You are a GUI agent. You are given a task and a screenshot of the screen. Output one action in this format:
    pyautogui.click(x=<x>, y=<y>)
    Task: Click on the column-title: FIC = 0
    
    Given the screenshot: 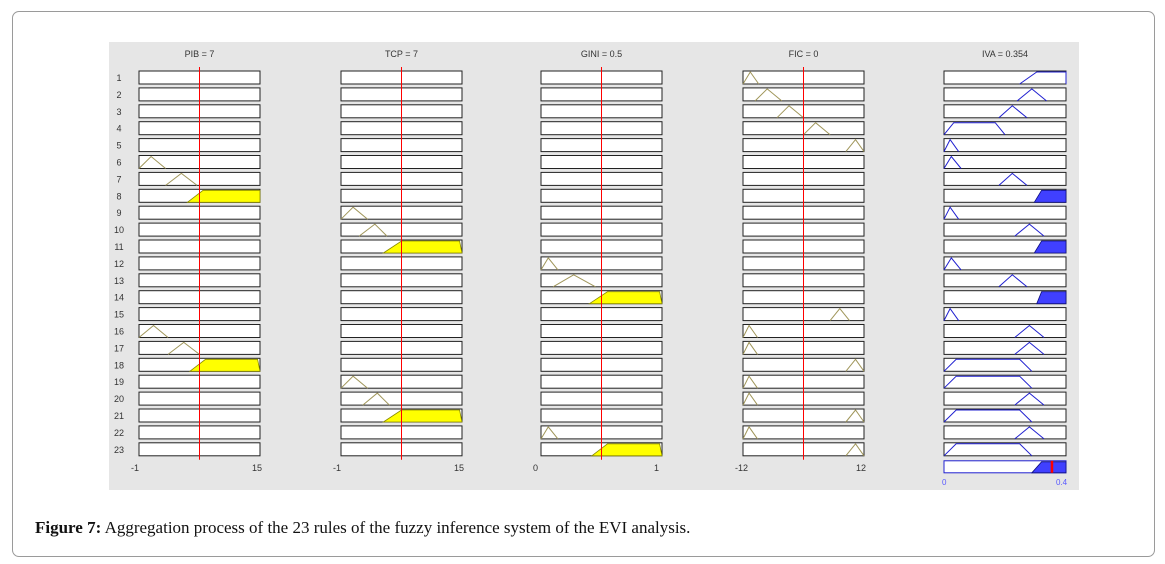 What is the action you would take?
    pyautogui.click(x=804, y=54)
    